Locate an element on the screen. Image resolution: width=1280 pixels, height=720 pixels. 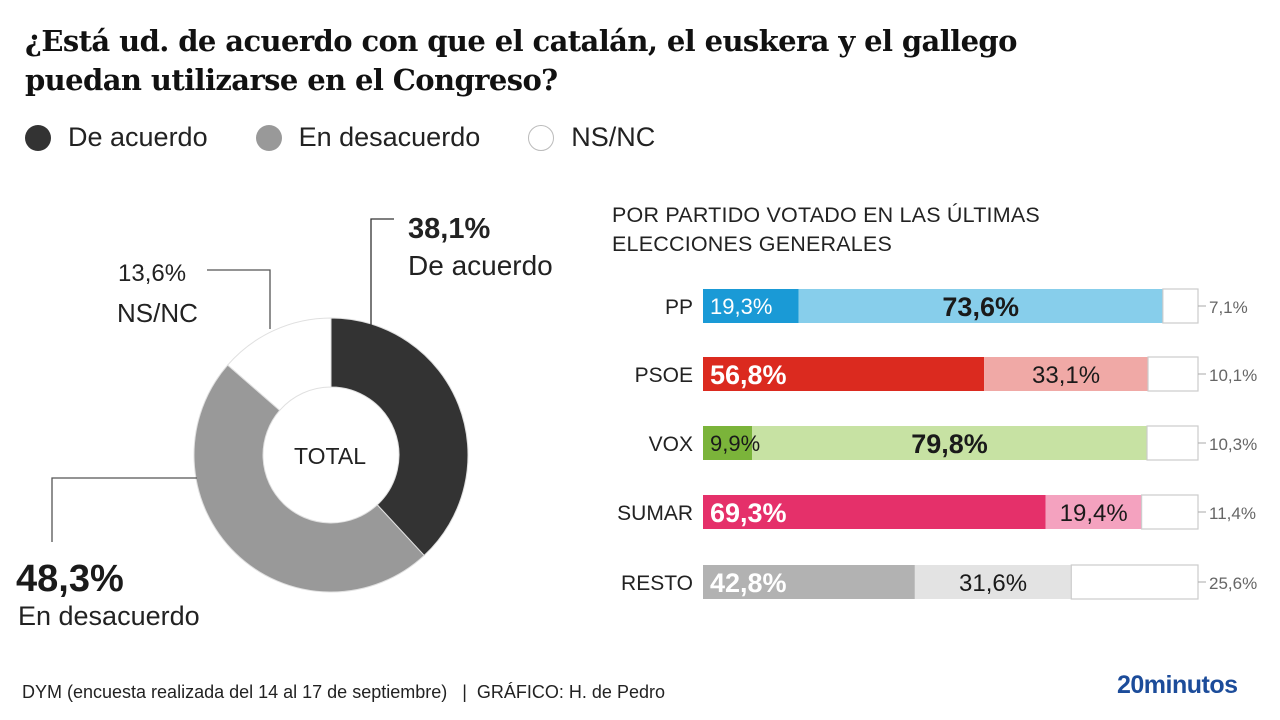
category-label-vox: VOX is located at coordinates (671, 444).